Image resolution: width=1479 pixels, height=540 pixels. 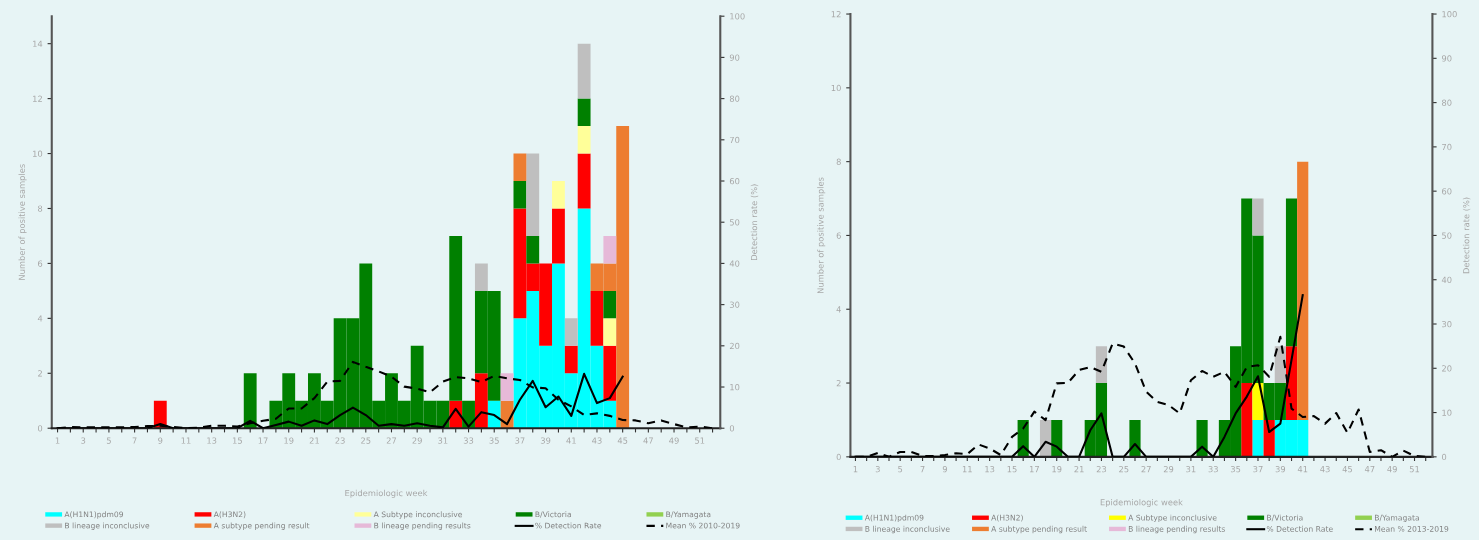 I want to click on y2-tick-label: 10, so click(x=735, y=387).